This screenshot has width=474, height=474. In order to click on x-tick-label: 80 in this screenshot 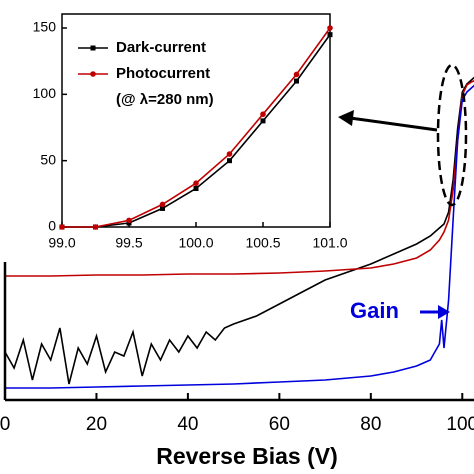, I will do `click(370, 424)`.